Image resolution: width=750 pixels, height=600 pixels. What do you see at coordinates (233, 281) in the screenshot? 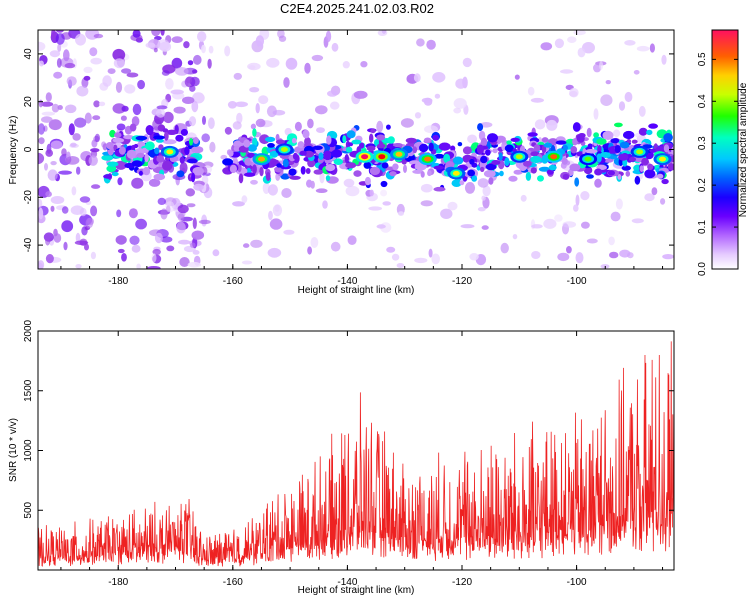
I see `x-tick-label: -160` at bounding box center [233, 281].